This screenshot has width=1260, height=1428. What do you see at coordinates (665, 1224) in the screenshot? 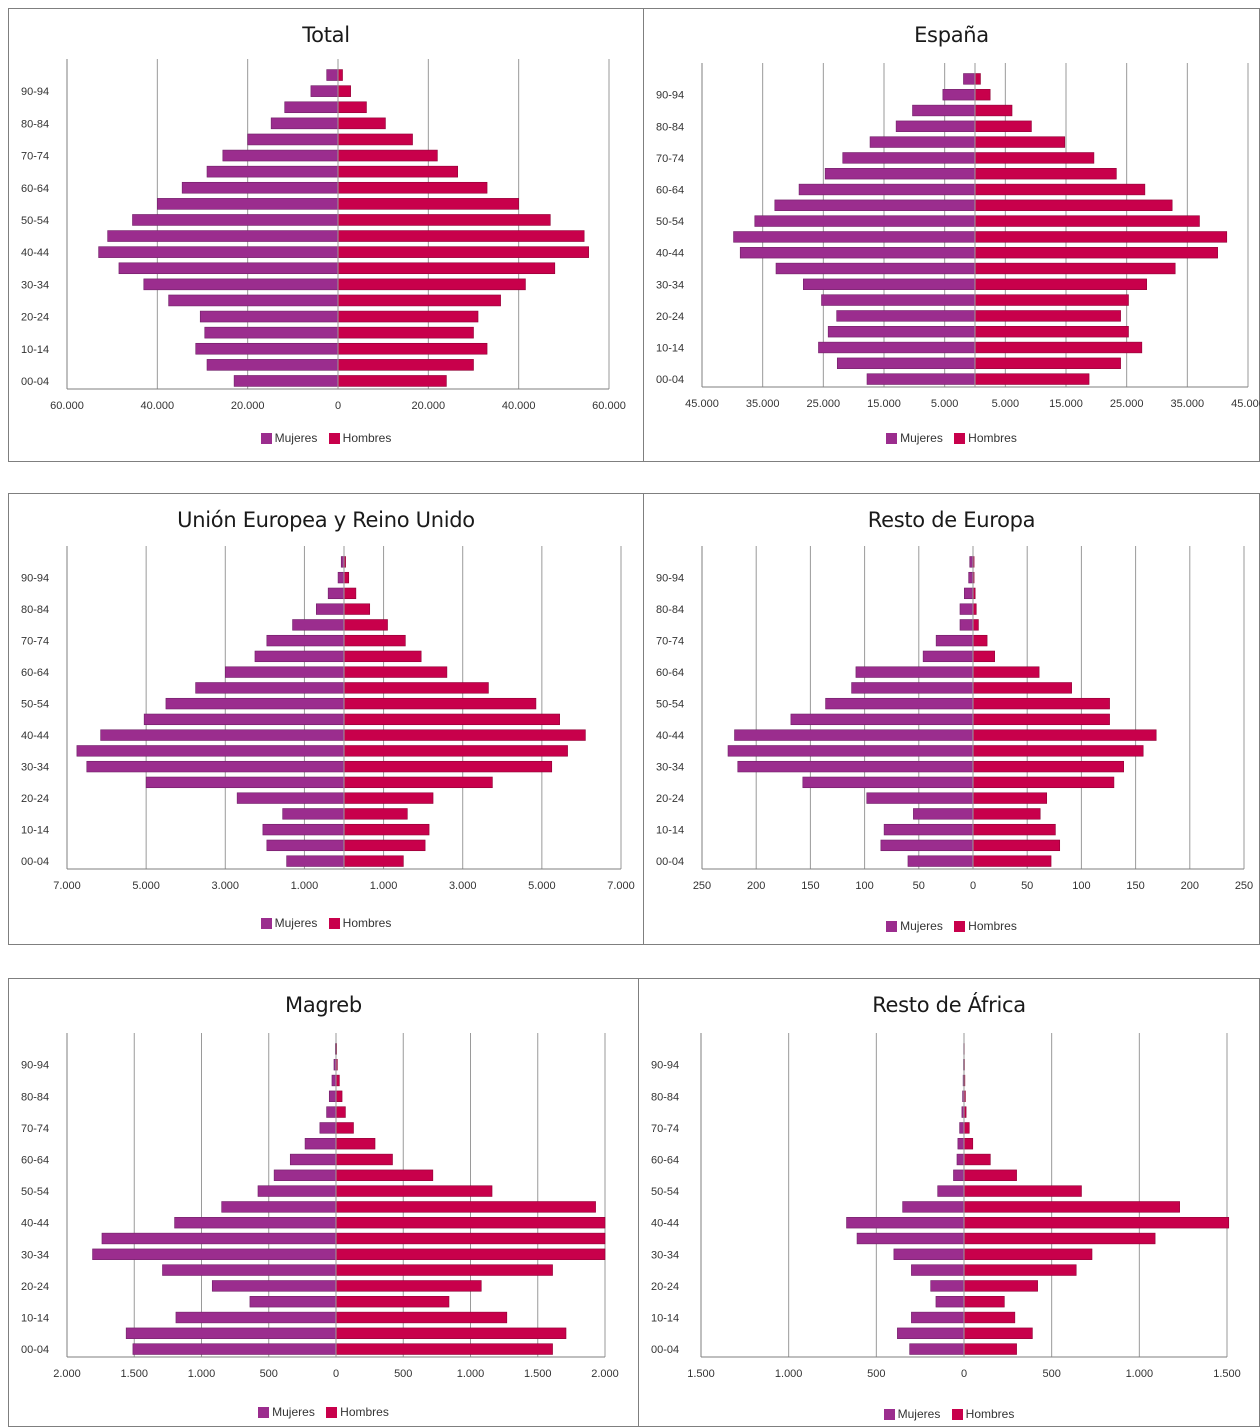
I see `y-tick-label: 40-44` at bounding box center [665, 1224].